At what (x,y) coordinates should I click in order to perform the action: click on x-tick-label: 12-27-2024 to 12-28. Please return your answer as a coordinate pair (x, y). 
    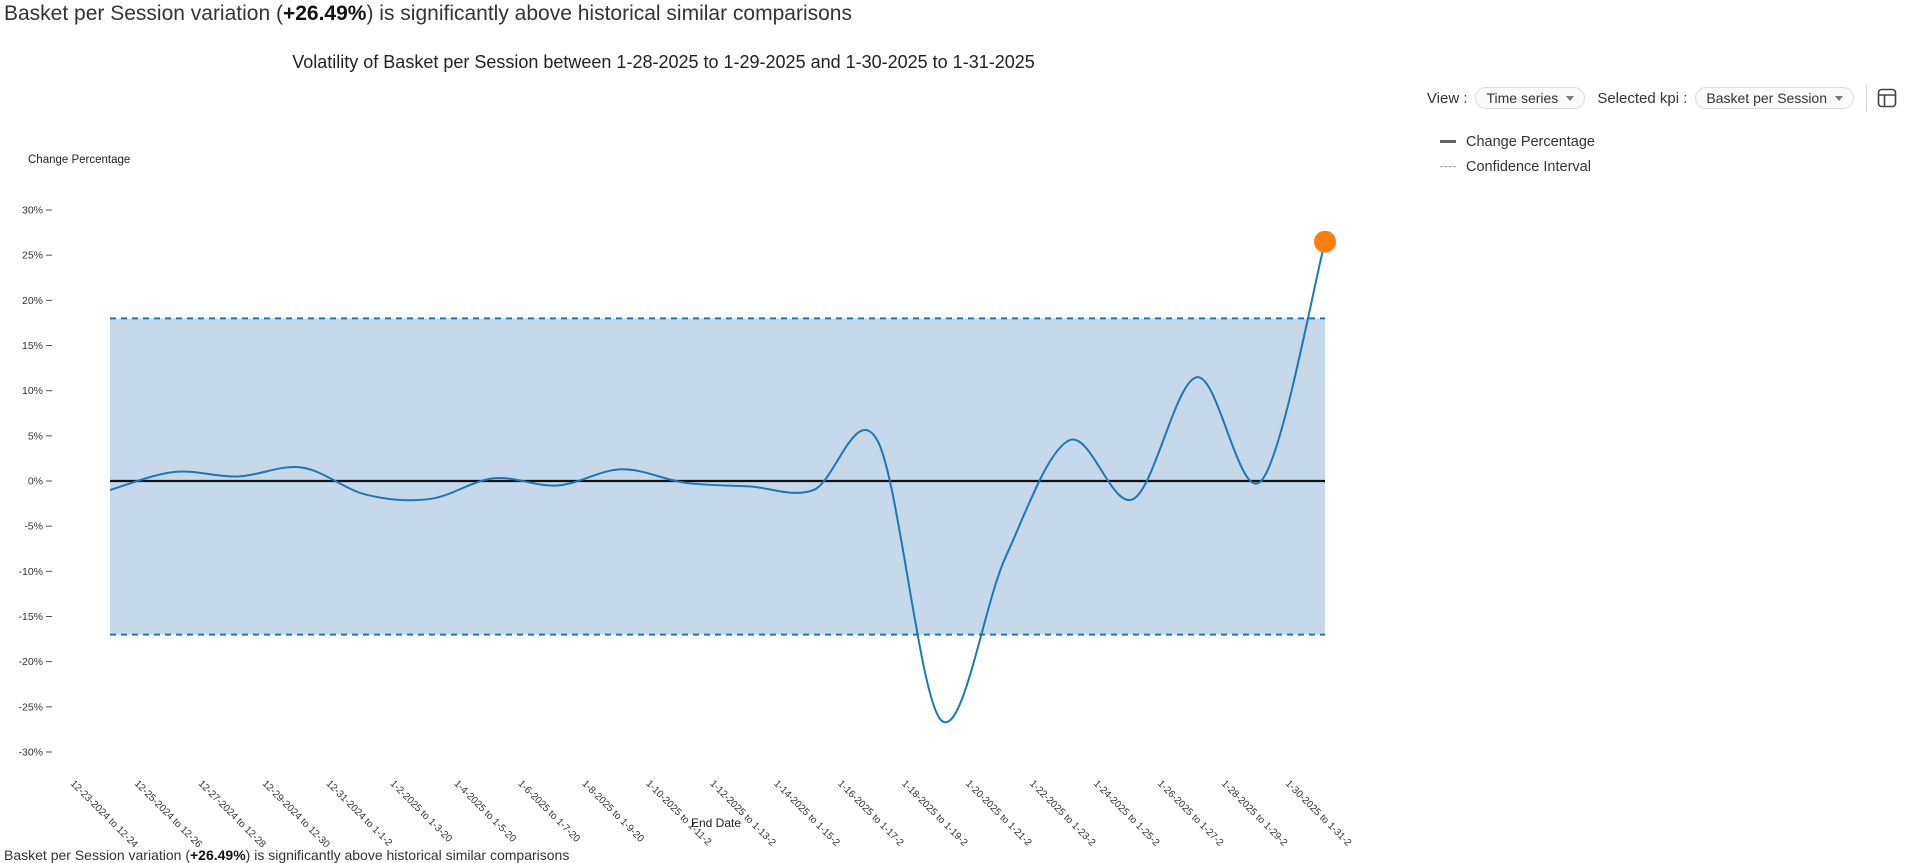
    Looking at the image, I should click on (232, 814).